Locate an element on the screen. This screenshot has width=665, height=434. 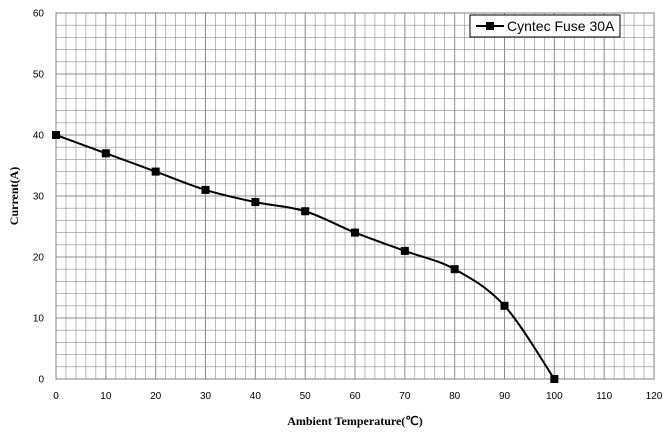
y-axis-title: Current(A) is located at coordinates (14, 196).